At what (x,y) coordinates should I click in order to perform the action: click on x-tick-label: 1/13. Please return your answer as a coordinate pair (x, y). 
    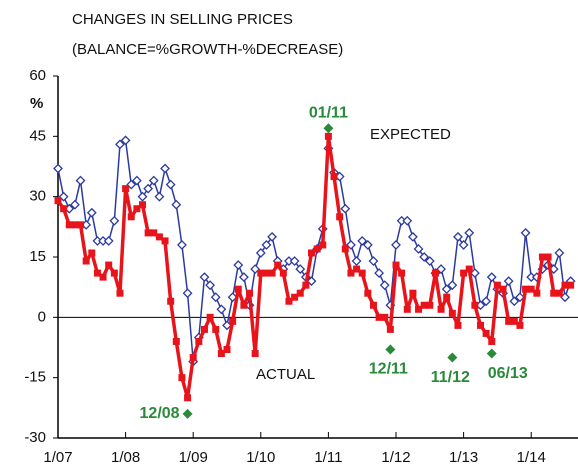
    Looking at the image, I should click on (463, 457).